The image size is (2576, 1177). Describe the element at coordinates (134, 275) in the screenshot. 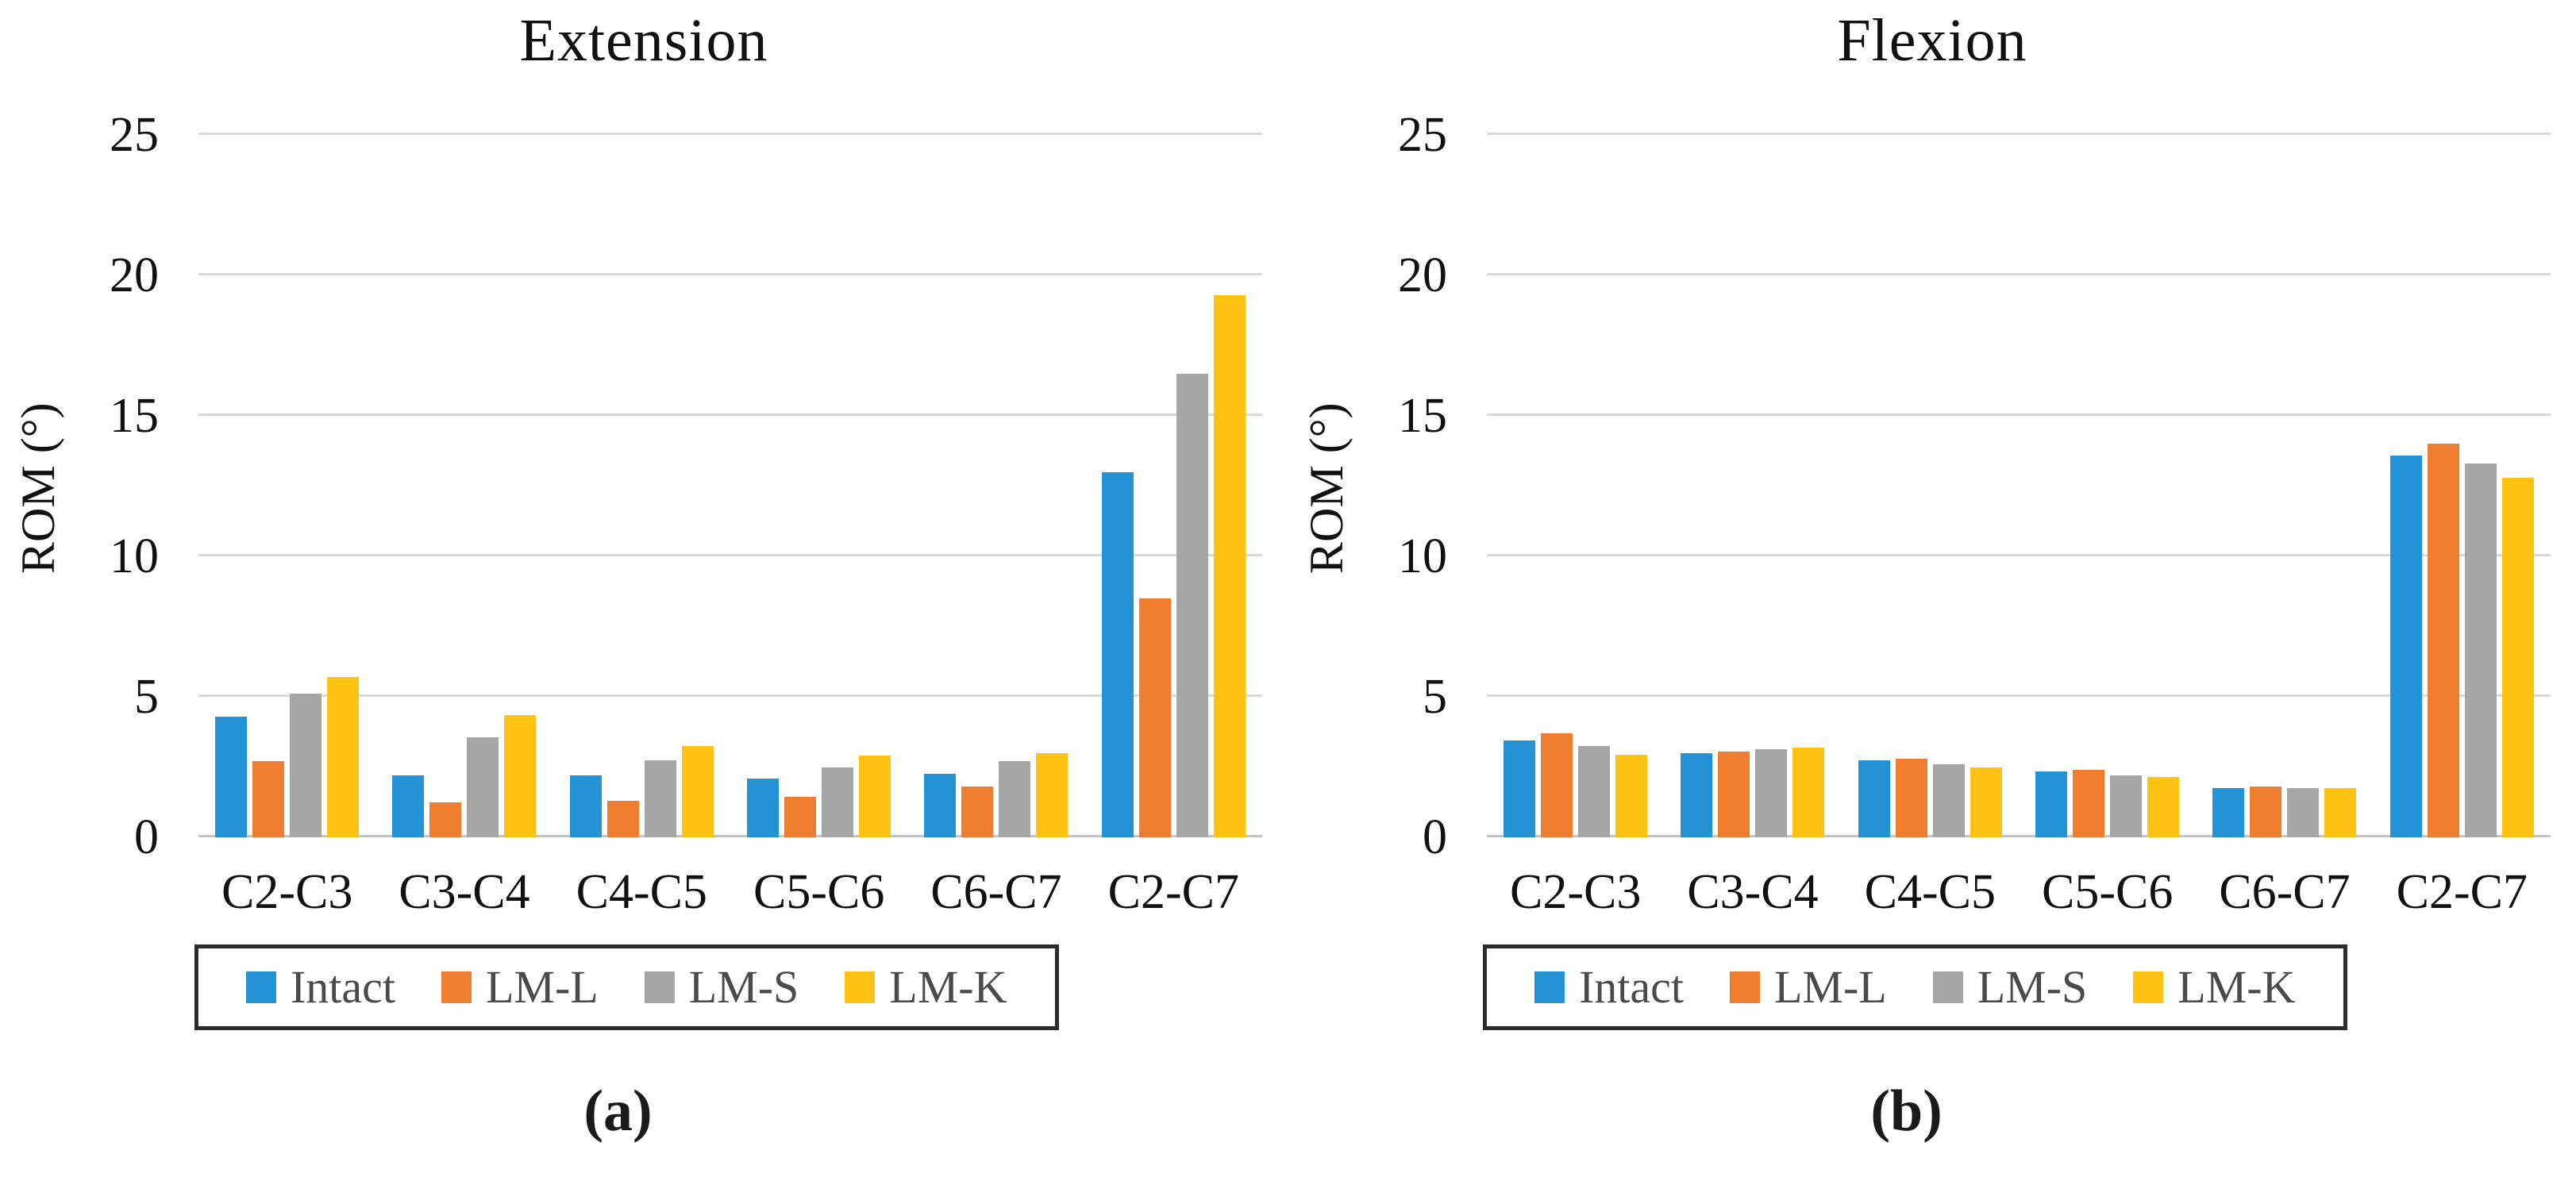

I see `y-tick-label: 20` at that location.